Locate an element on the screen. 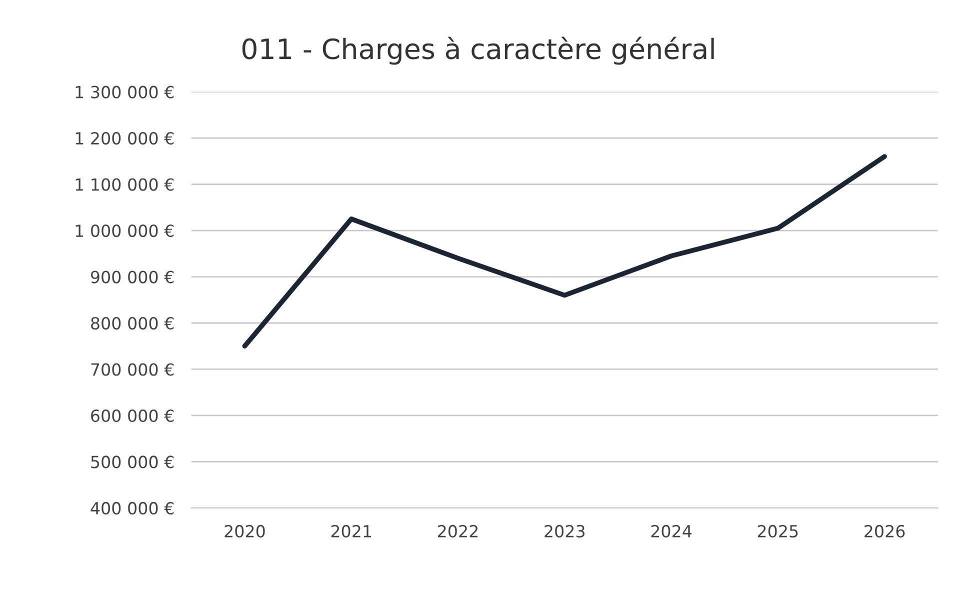  y-tick-label: 1 000 000 € is located at coordinates (125, 231).